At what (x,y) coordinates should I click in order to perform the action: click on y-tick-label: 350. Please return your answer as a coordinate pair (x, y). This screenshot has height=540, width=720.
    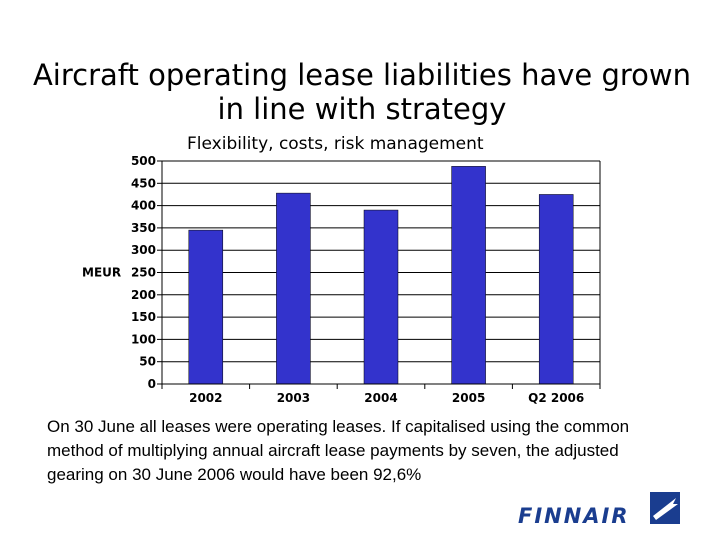
    Looking at the image, I should click on (143, 228).